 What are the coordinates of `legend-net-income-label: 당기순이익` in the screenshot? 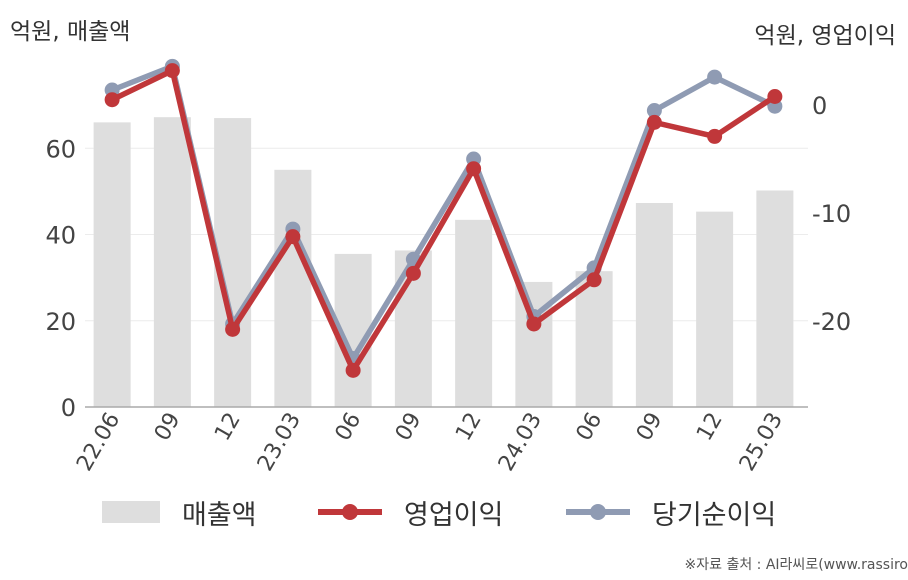 It's located at (714, 515).